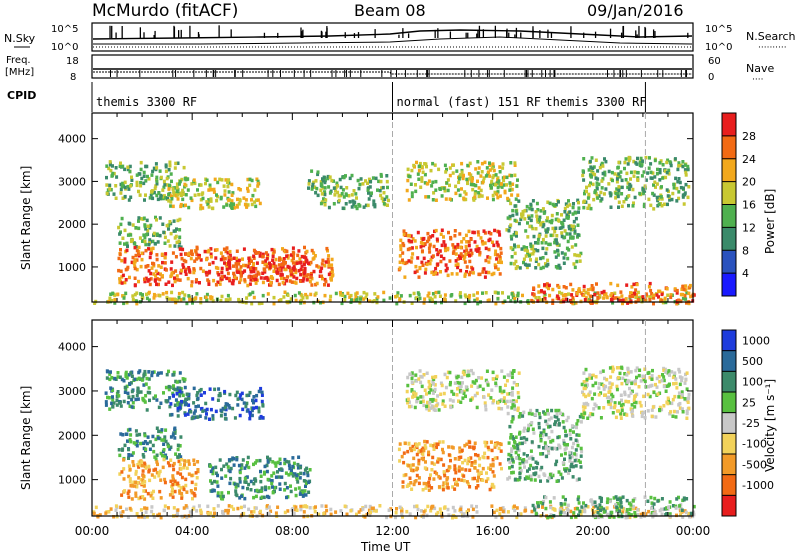  What do you see at coordinates (392, 34) in the screenshot?
I see `nsky-line` at bounding box center [392, 34].